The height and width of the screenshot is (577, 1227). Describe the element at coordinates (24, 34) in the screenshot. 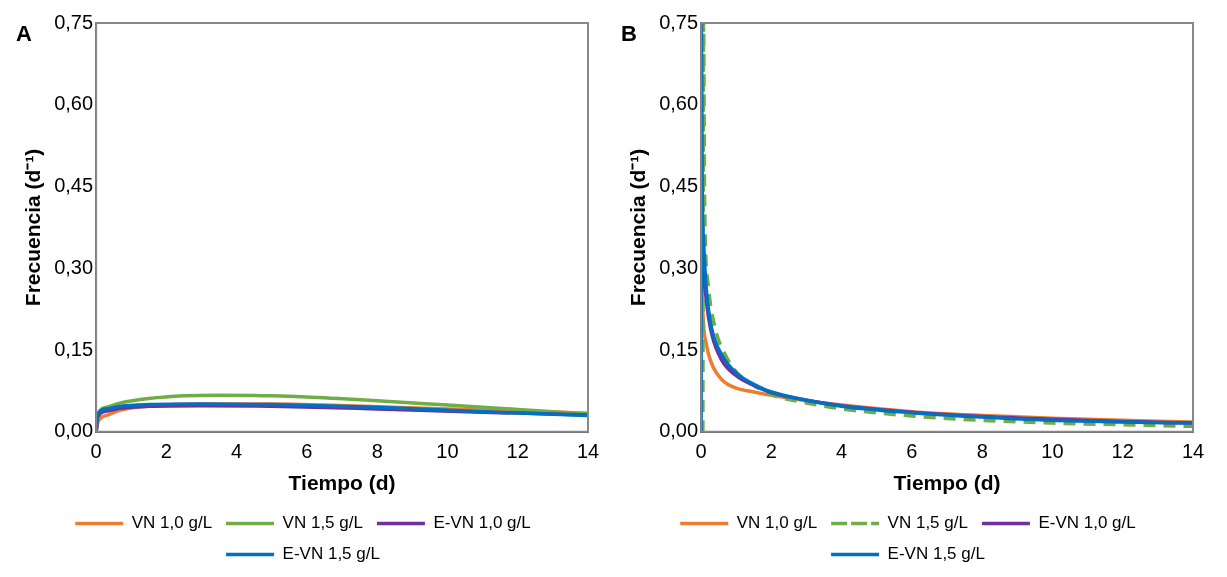

I see `text: A` at that location.